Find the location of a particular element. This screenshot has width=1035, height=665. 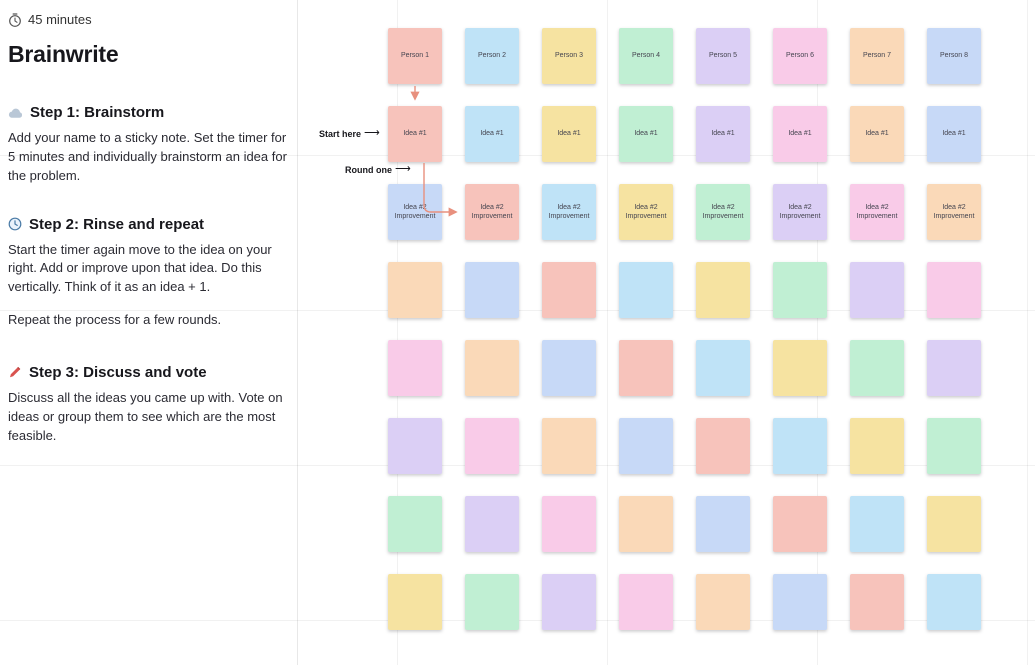

sticky-note-label: Person 2 is located at coordinates (492, 56).